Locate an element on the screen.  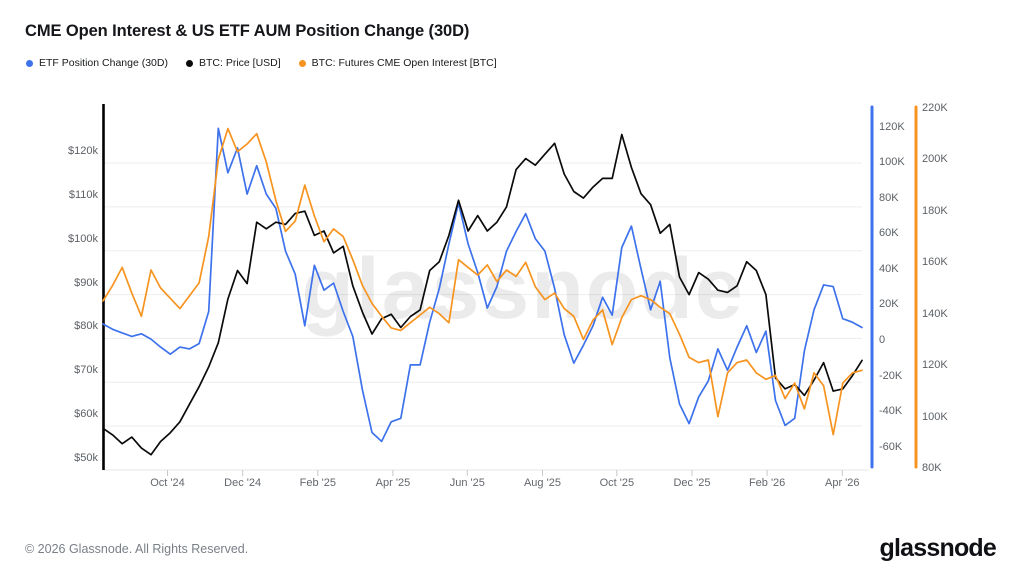
glassnode-logo: glassnode is located at coordinates (938, 548).